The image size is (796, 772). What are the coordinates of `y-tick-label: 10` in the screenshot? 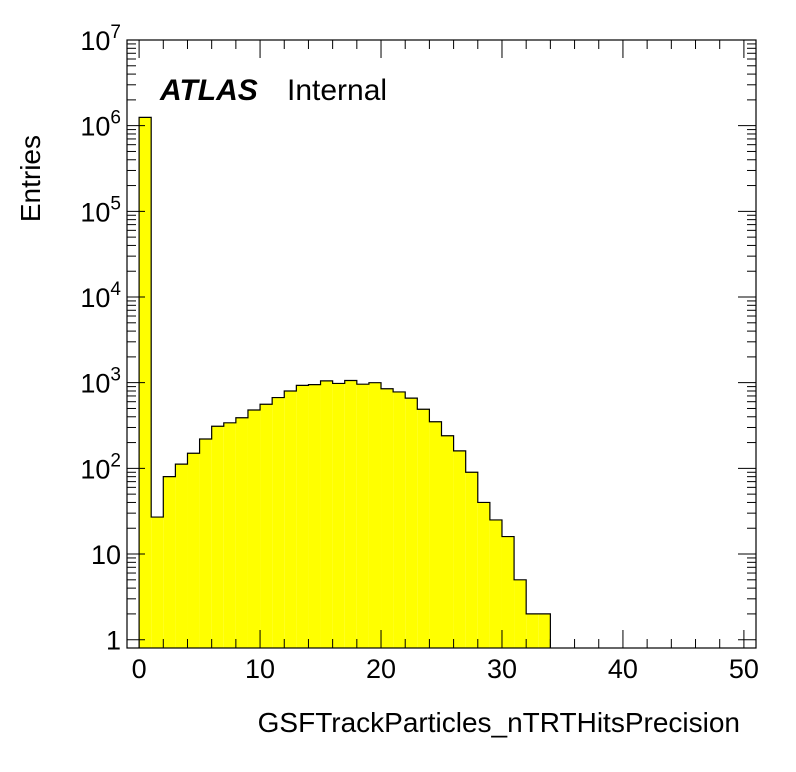 It's located at (106, 555).